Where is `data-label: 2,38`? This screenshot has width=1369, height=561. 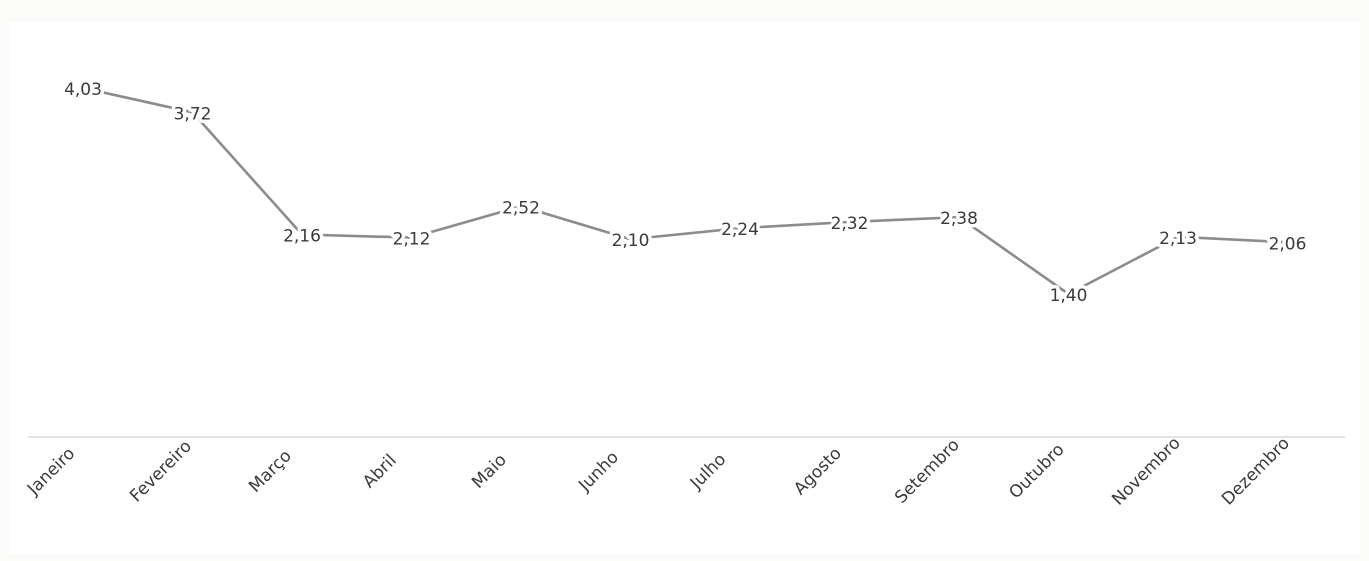 data-label: 2,38 is located at coordinates (959, 219).